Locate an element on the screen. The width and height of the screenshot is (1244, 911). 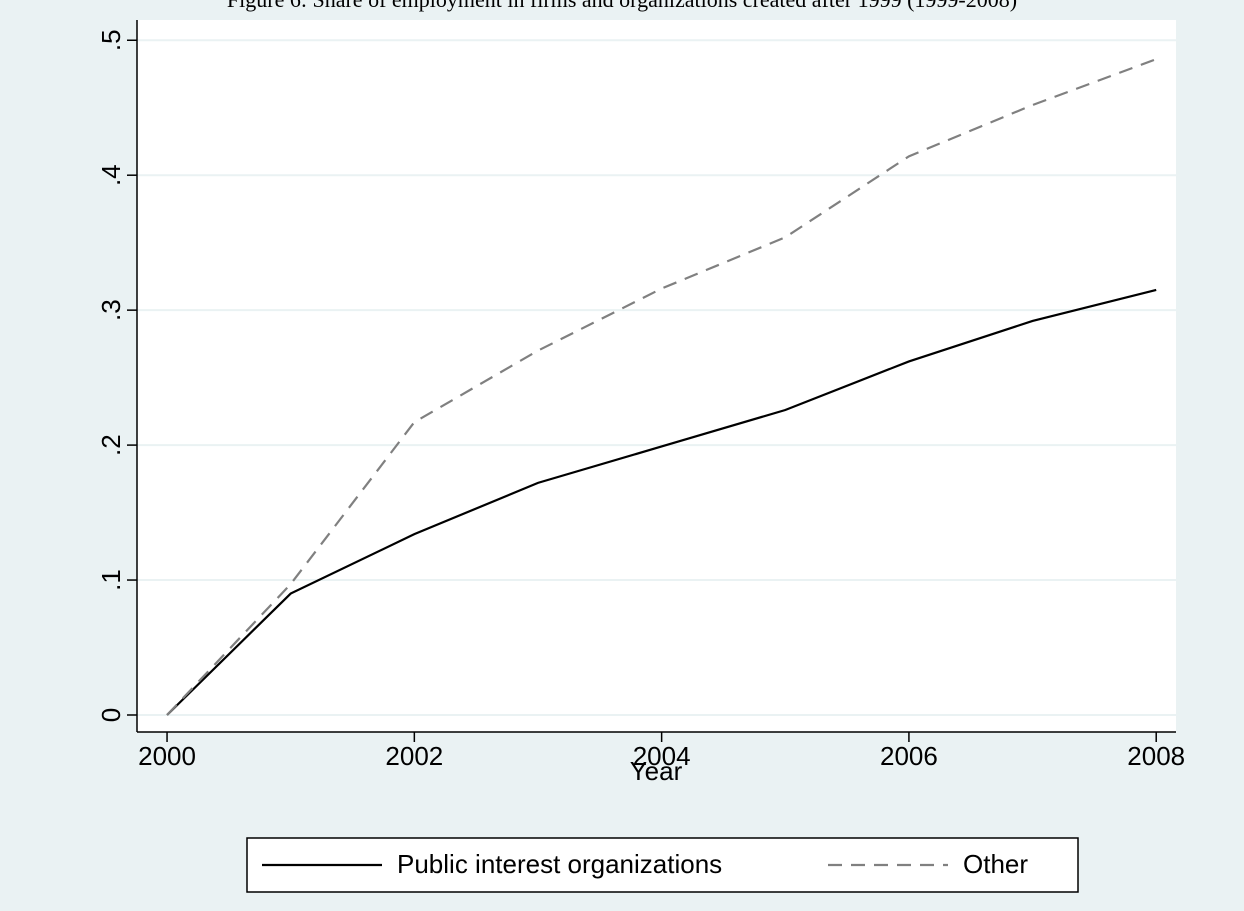
y-tick-label: 0 is located at coordinates (111, 715).